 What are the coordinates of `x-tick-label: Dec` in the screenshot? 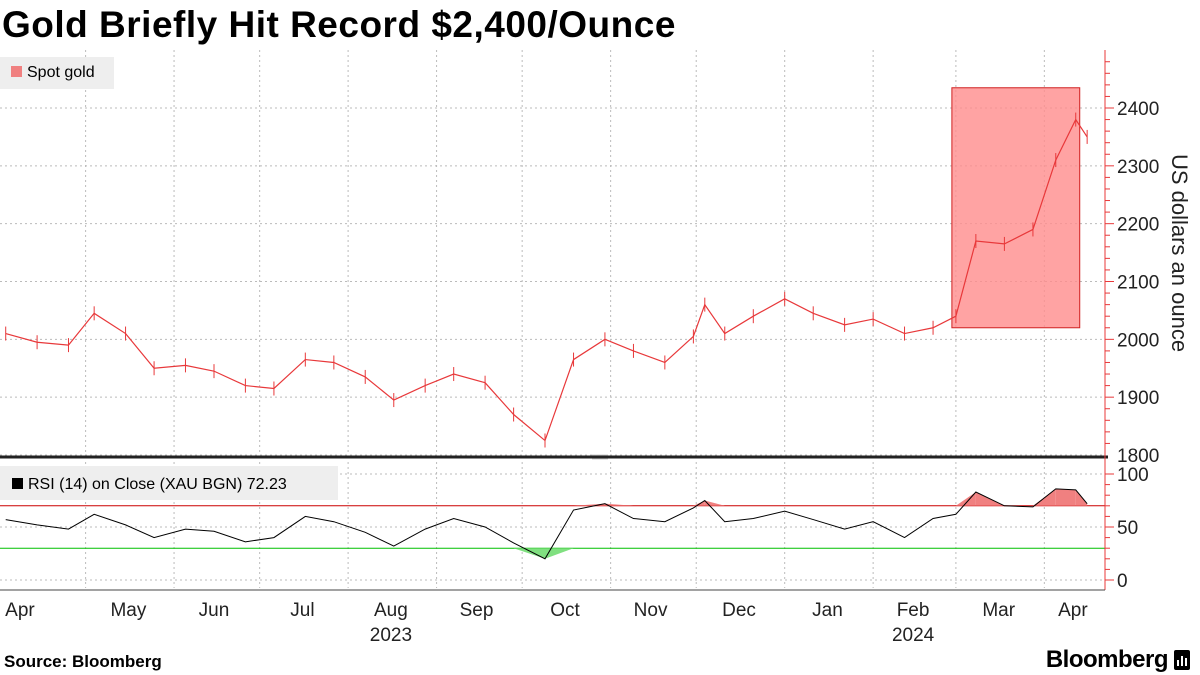 It's located at (739, 610).